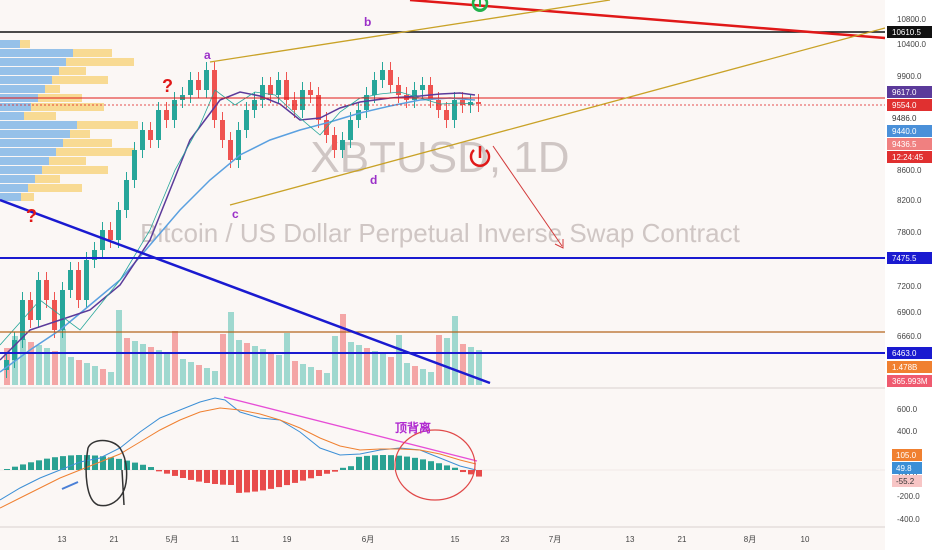  What do you see at coordinates (167, 86) in the screenshot?
I see `question-mark-1: ?` at bounding box center [167, 86].